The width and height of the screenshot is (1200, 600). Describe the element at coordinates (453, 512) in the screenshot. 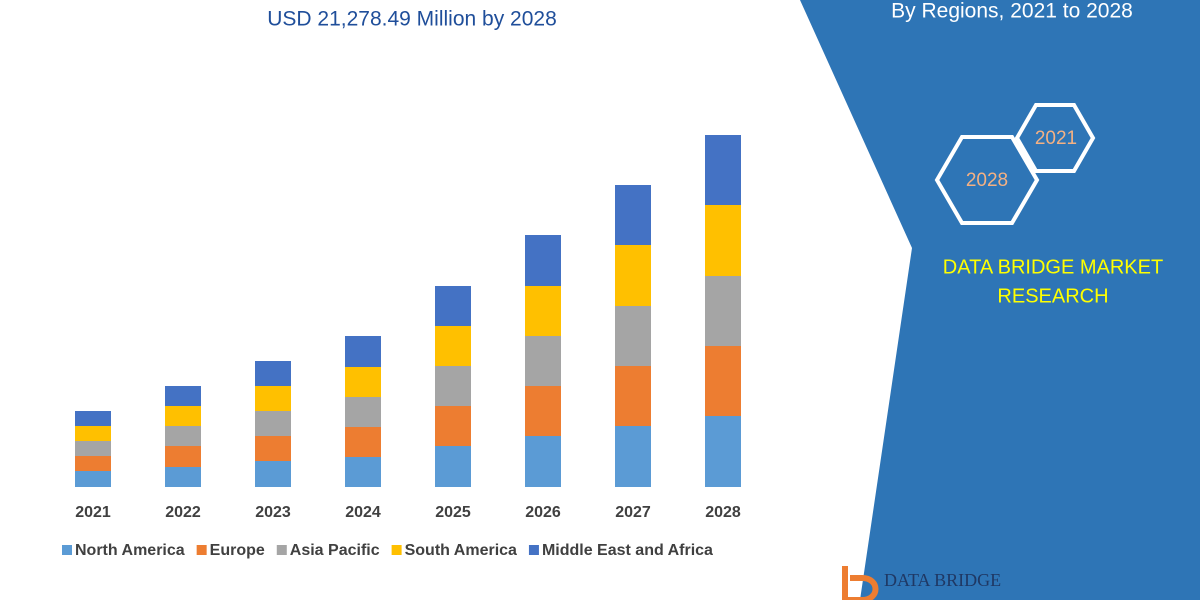

I see `x-tick-label: 2025` at that location.